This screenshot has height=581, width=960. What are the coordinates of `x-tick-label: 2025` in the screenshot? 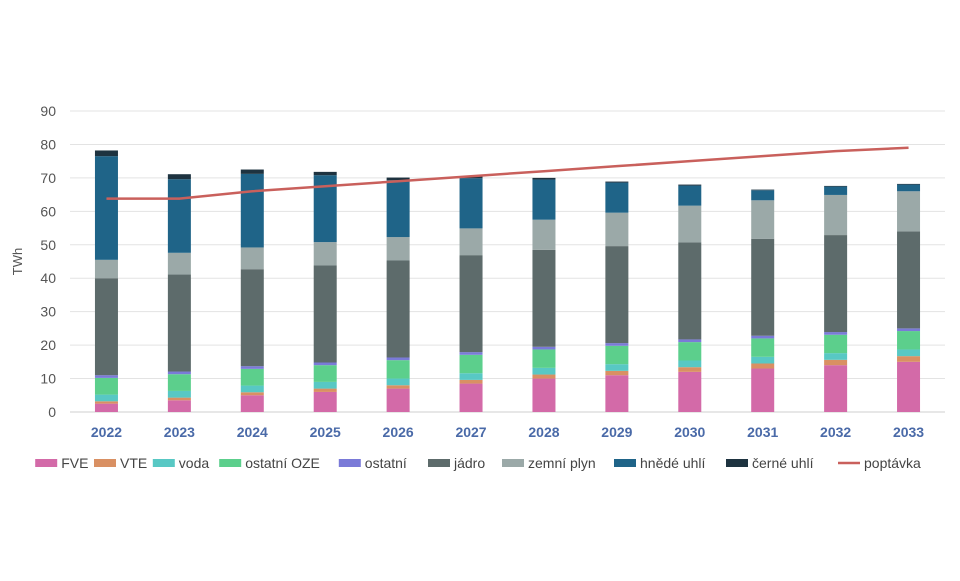 It's located at (325, 432).